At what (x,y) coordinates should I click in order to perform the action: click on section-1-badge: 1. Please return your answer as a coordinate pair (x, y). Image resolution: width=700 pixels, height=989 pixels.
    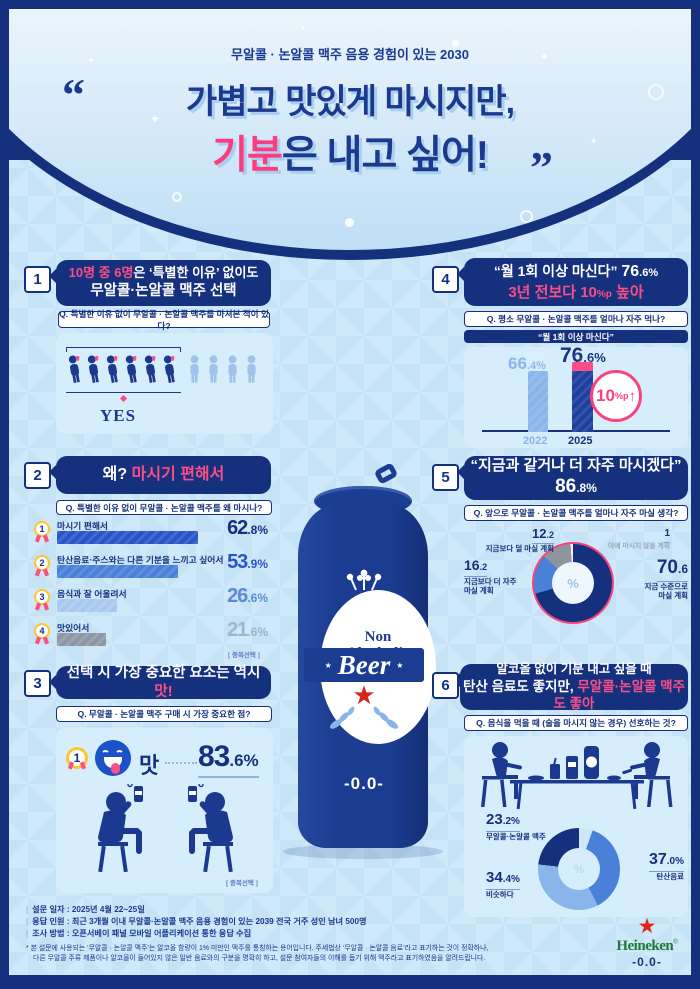
    Looking at the image, I should click on (37, 279).